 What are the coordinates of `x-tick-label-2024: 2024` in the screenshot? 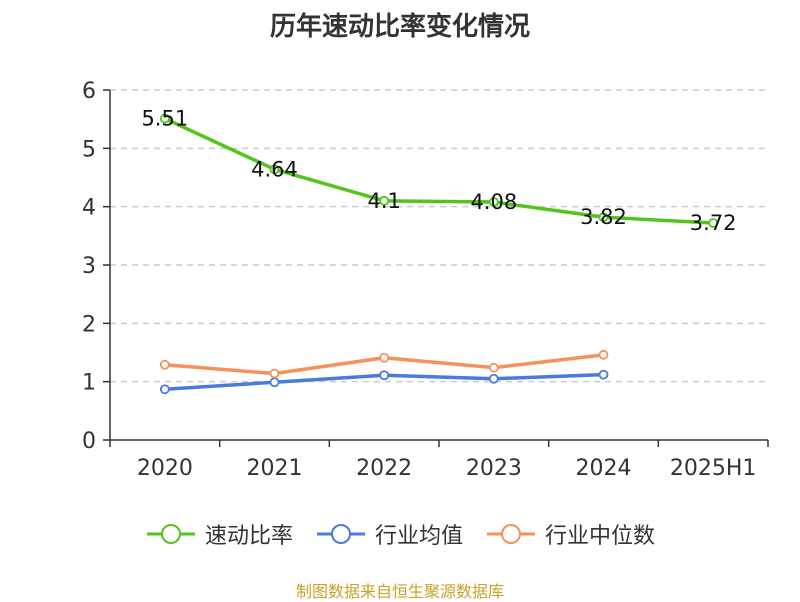 It's located at (604, 468).